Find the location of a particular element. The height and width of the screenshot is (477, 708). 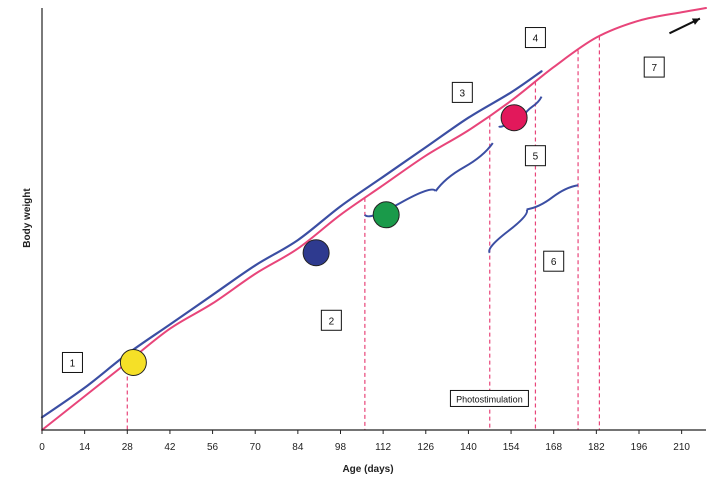

ticks-group: 0 14 28 42 56 70 84 98 112 126 140 154 168 182 196 210 is located at coordinates (364, 441).